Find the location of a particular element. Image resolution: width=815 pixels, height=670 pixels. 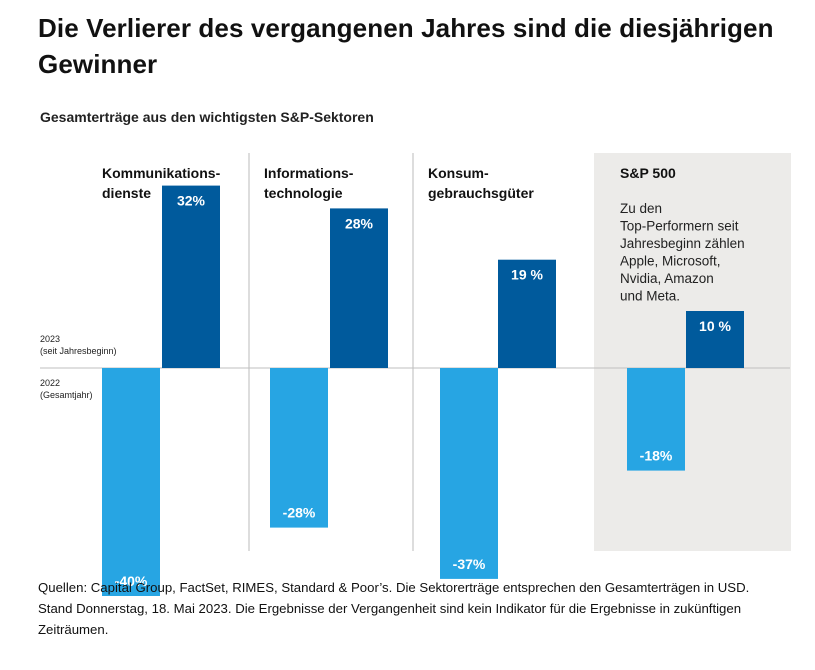

sector-name: Konsum- is located at coordinates (458, 173).